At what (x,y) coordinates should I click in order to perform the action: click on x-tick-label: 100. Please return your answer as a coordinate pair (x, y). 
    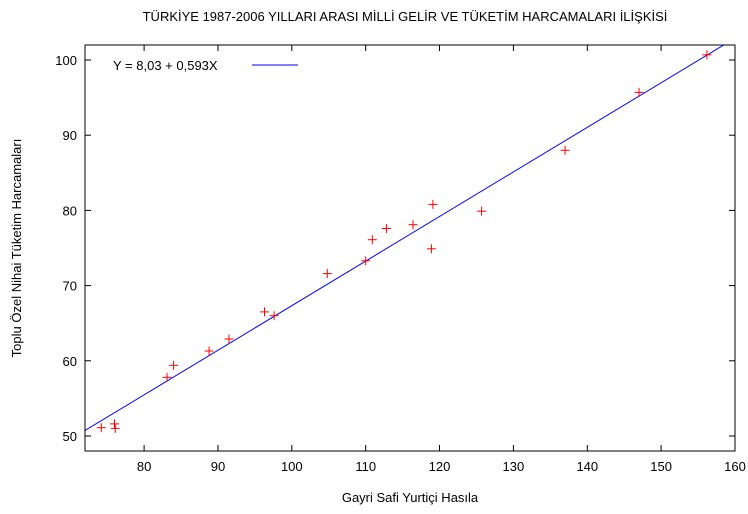
    Looking at the image, I should click on (292, 466).